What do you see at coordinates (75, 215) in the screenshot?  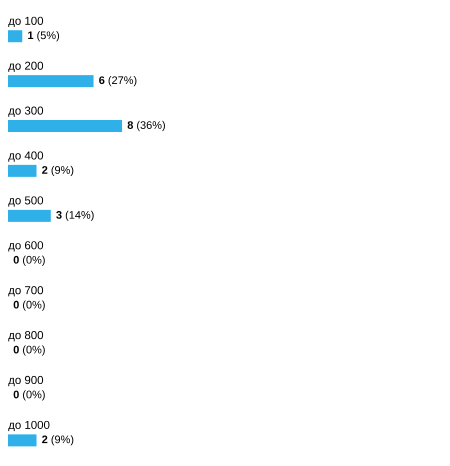 I see `data-label: 3 (14%)` at bounding box center [75, 215].